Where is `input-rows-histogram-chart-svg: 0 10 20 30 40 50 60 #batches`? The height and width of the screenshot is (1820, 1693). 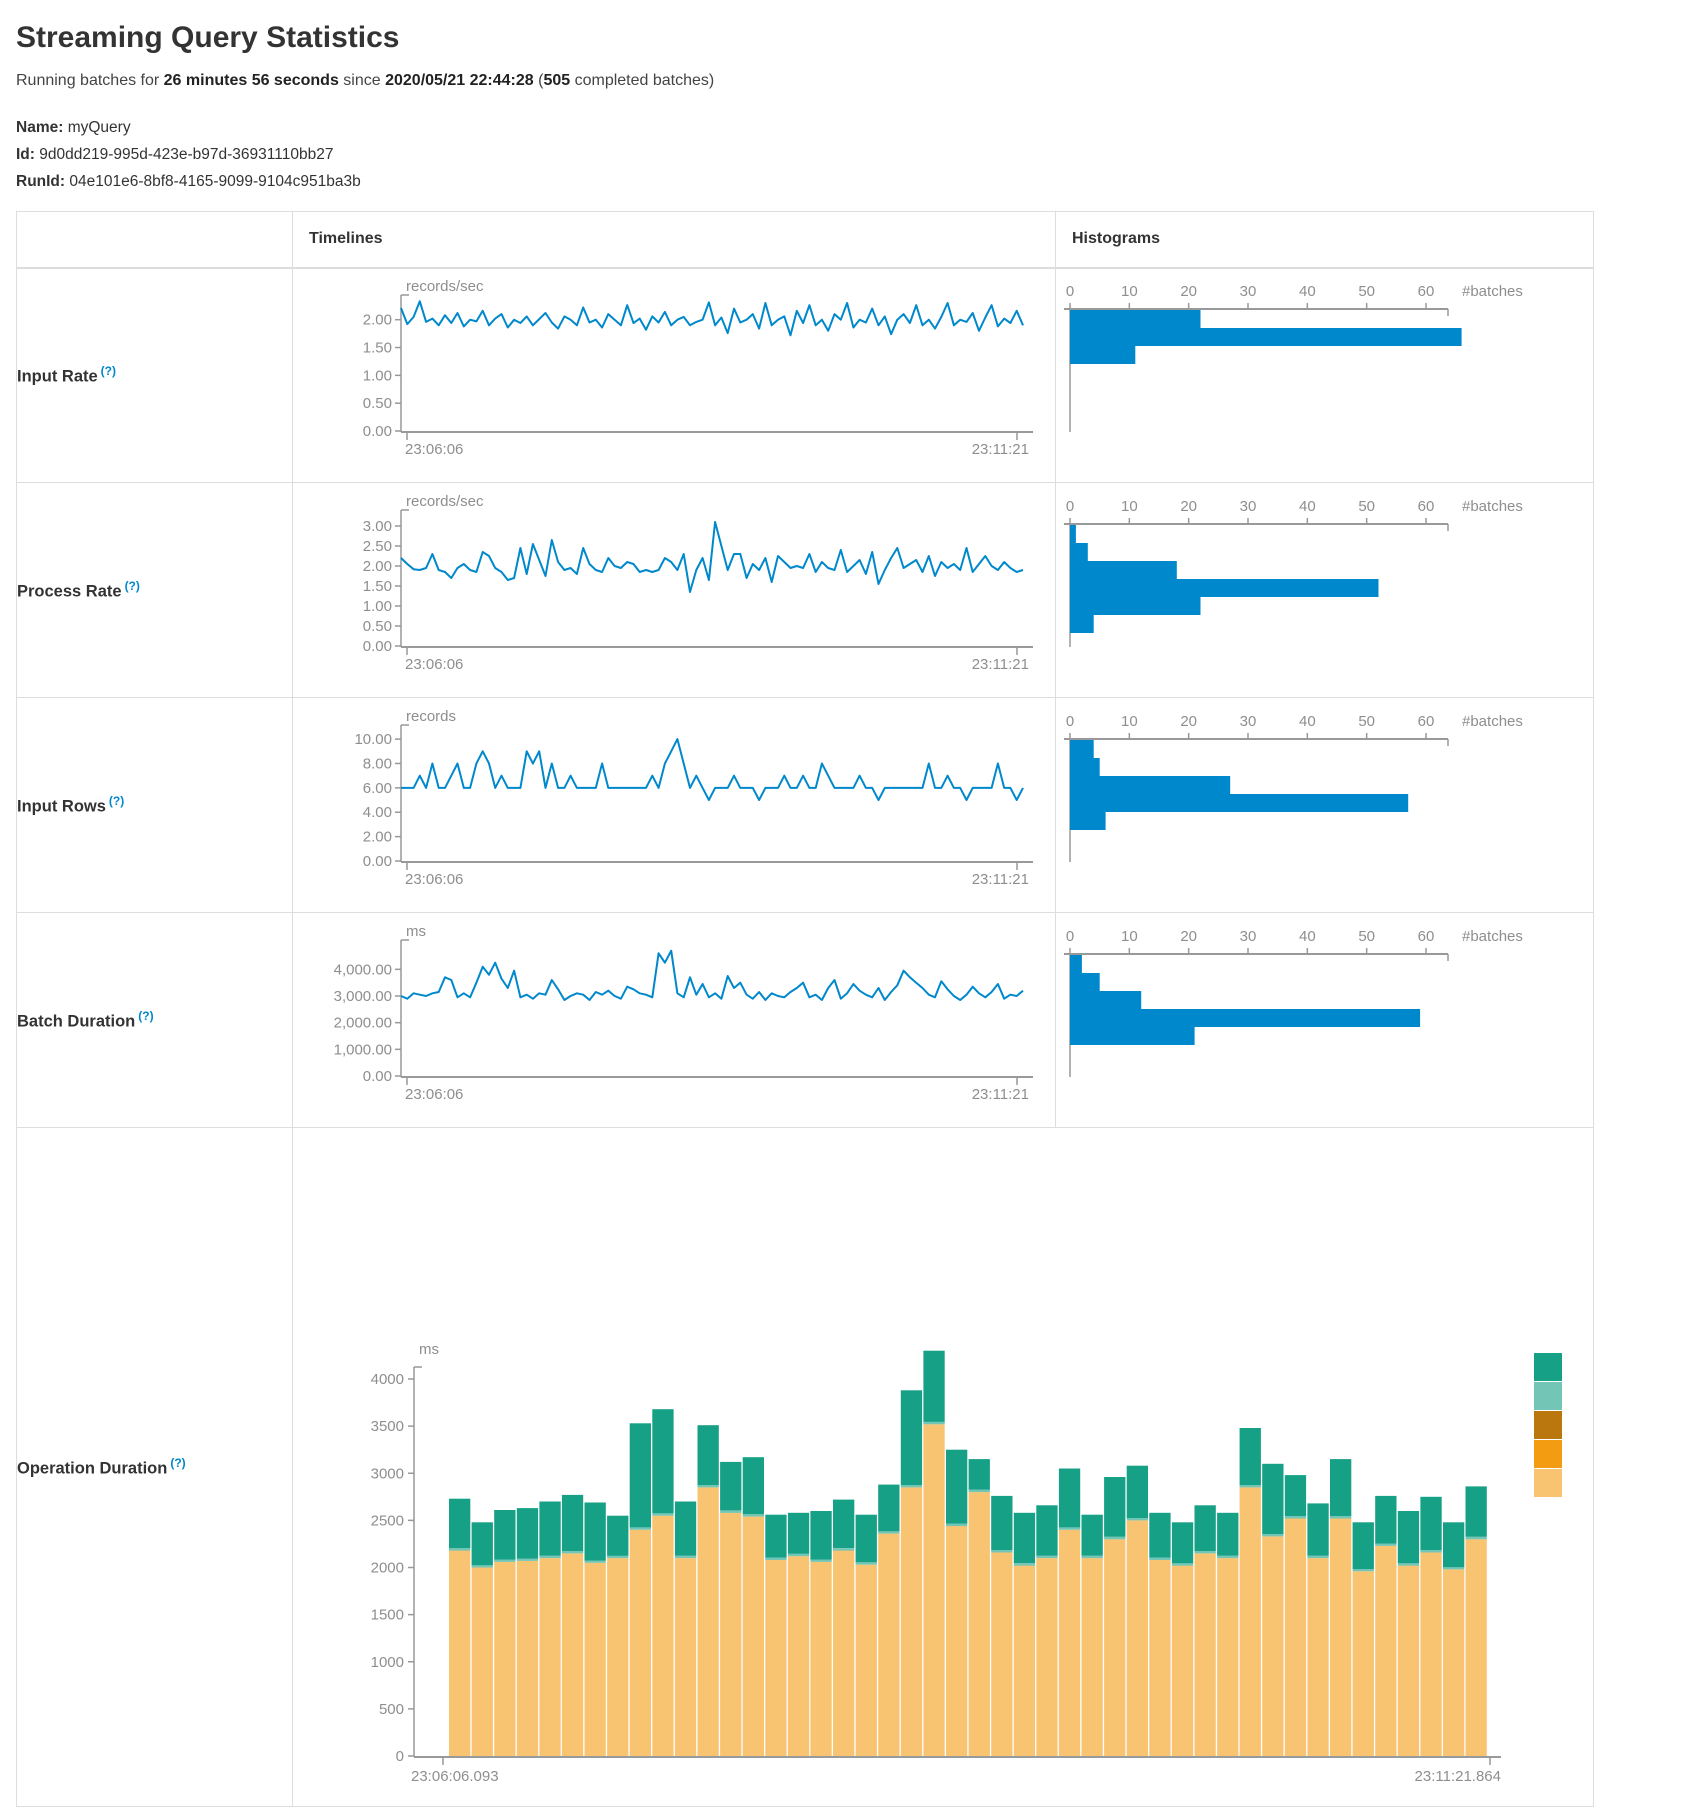 input-rows-histogram-chart-svg: 0 10 20 30 40 50 60 #batches is located at coordinates (1293, 787).